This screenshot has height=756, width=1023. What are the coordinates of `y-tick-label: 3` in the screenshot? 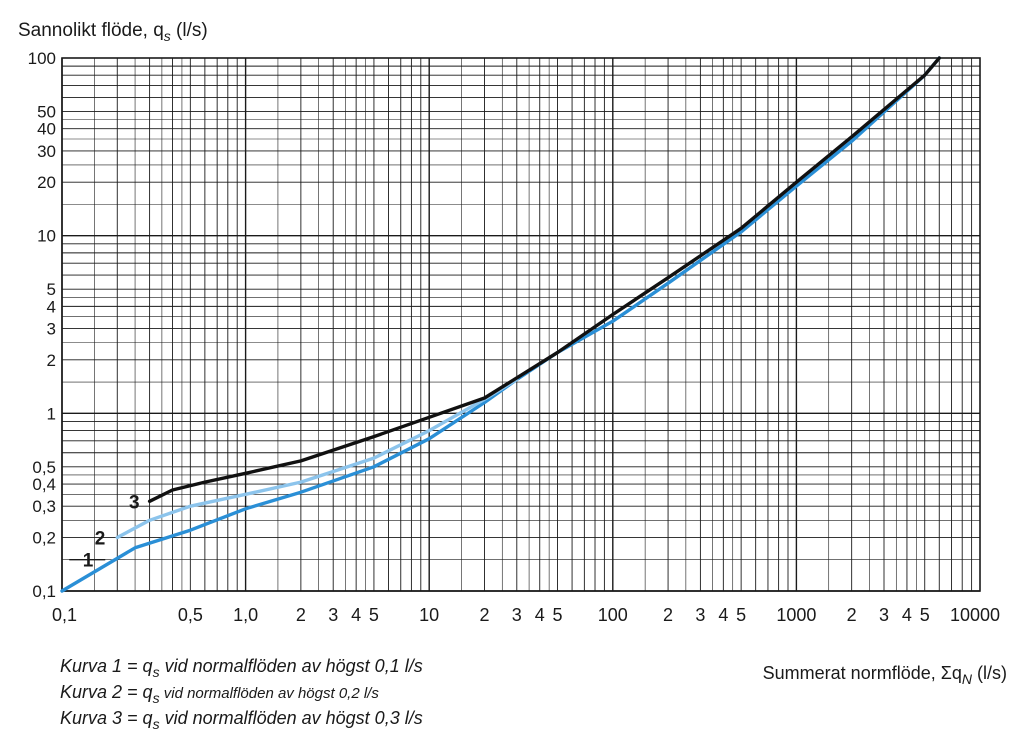 It's located at (51, 329).